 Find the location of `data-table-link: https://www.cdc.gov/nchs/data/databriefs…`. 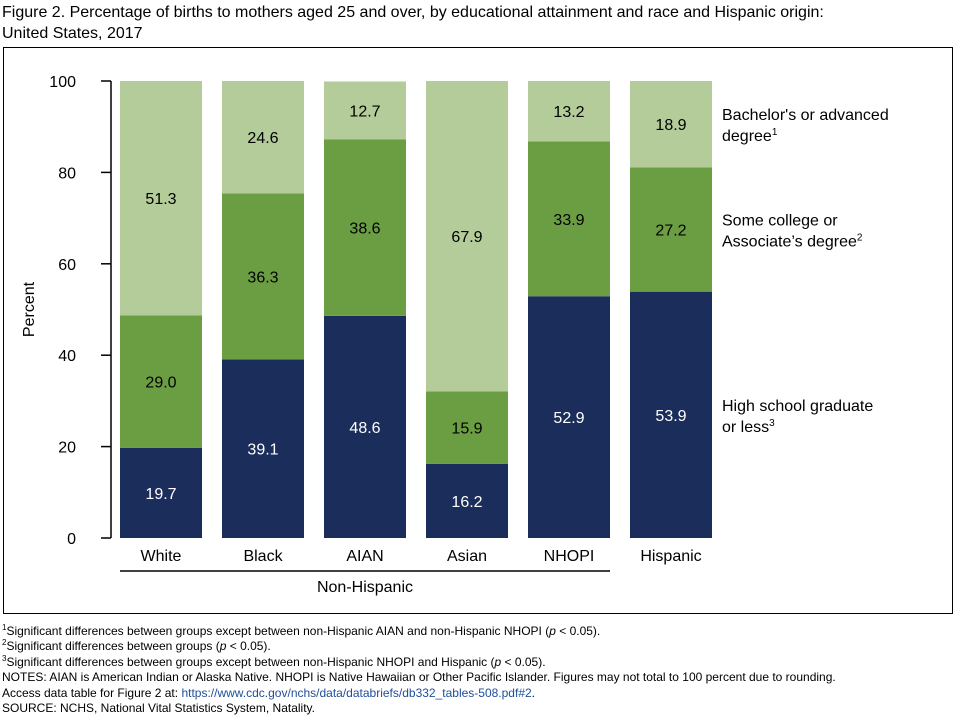

data-table-link: https://www.cdc.gov/nchs/data/databriefs… is located at coordinates (356, 692).